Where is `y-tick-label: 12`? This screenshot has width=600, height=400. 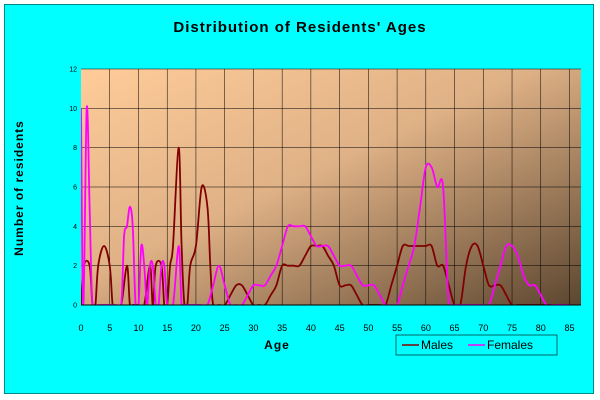
y-tick-label: 12 is located at coordinates (73, 70).